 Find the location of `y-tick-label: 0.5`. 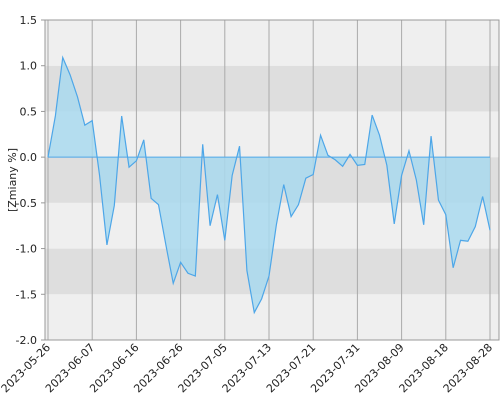

y-tick-label: 0.5 is located at coordinates (29, 111).